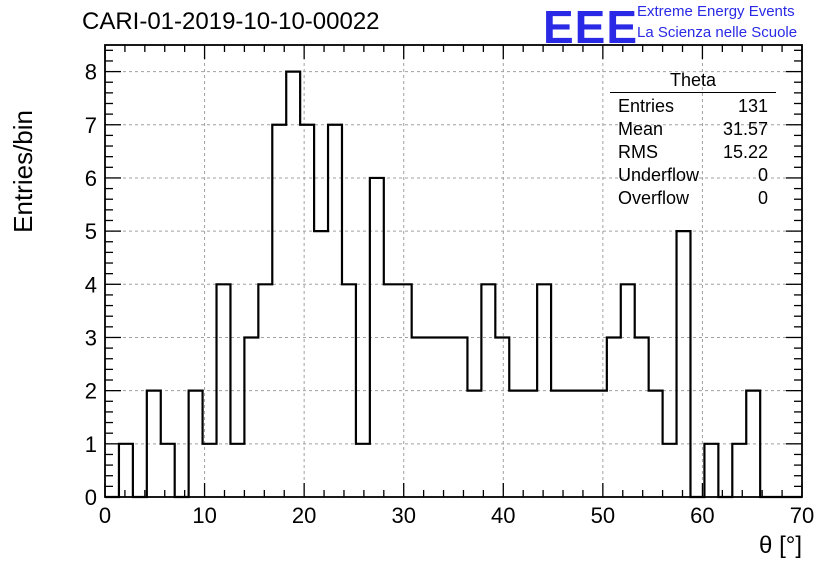  What do you see at coordinates (91, 444) in the screenshot?
I see `y-tick-label: 1` at bounding box center [91, 444].